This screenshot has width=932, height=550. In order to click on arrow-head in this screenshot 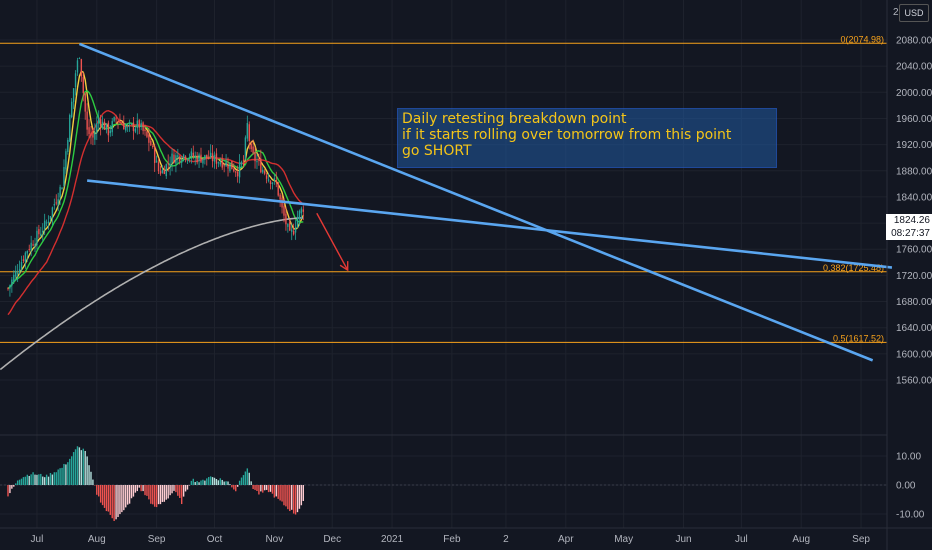, I will do `click(344, 266)`.